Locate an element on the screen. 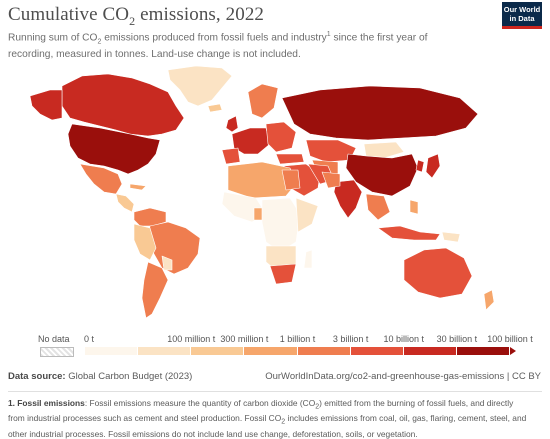 This screenshot has width=550, height=439. iceland is located at coordinates (215, 108).